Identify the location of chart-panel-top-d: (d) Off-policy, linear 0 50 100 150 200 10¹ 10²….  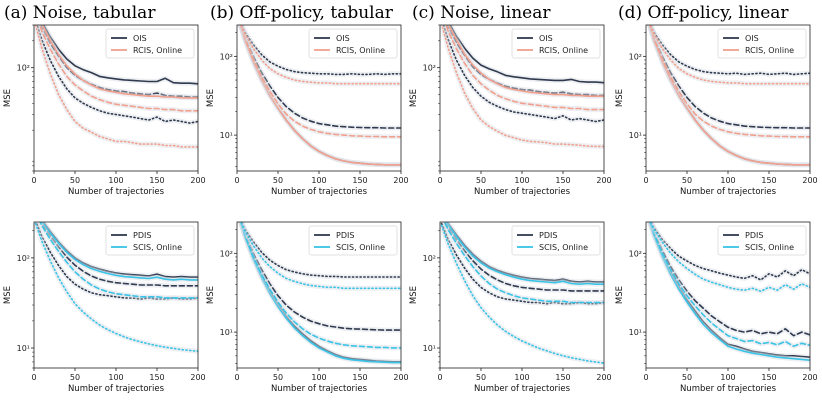
(716, 100).